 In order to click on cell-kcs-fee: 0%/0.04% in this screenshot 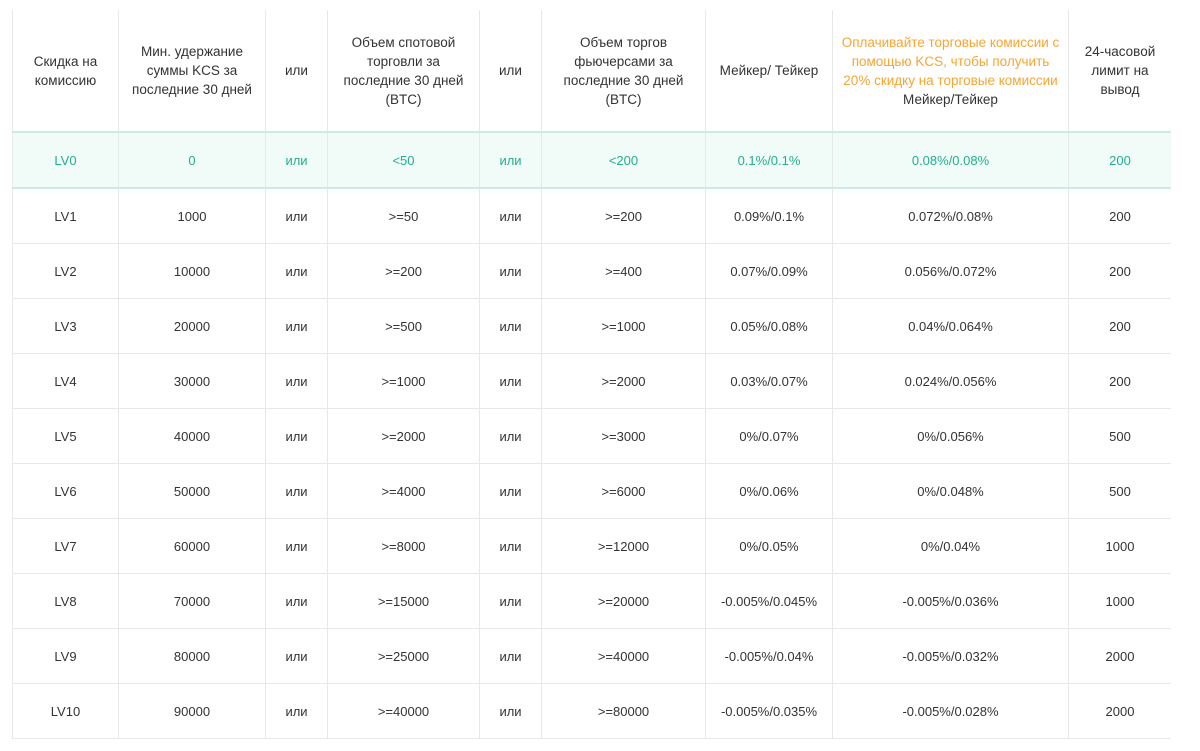, I will do `click(950, 546)`.